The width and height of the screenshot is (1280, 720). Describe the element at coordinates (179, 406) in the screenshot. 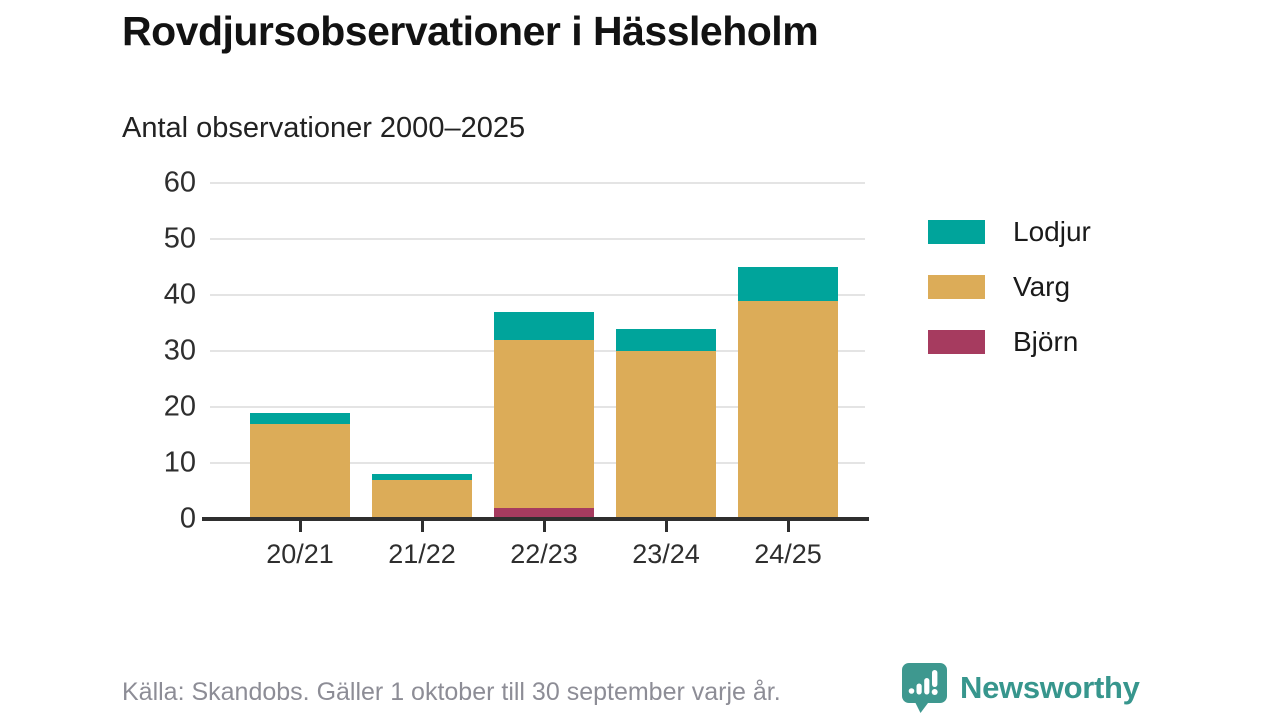

I see `y-tick-label-20: 20` at that location.